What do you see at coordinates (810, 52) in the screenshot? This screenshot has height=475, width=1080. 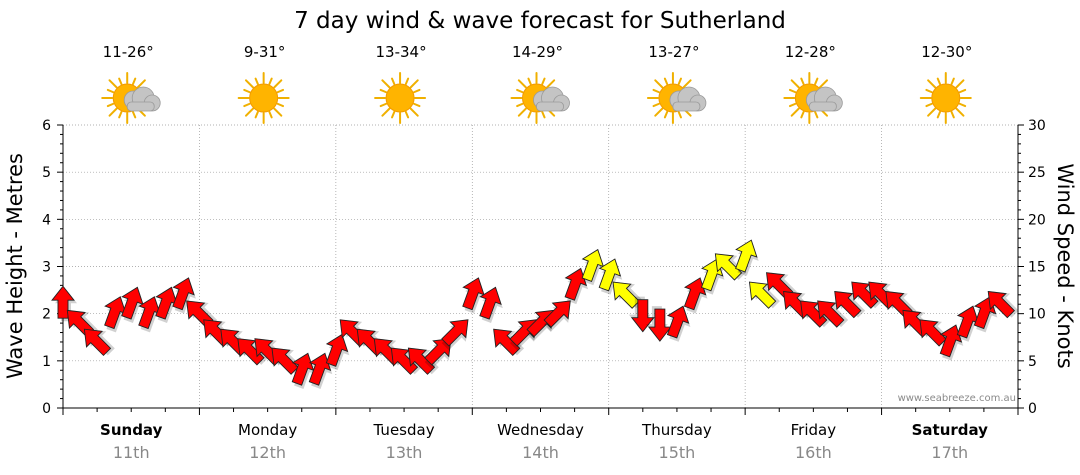 I see `temperature-range: 12-28°` at bounding box center [810, 52].